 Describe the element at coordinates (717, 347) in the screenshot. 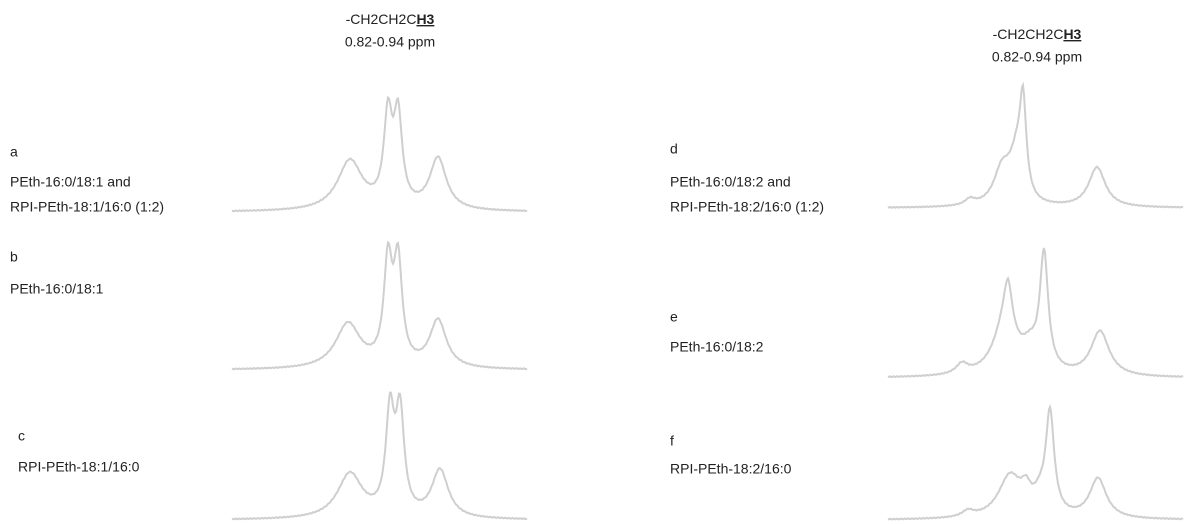

I see `panel-name: PEth-16:0/18:2` at that location.